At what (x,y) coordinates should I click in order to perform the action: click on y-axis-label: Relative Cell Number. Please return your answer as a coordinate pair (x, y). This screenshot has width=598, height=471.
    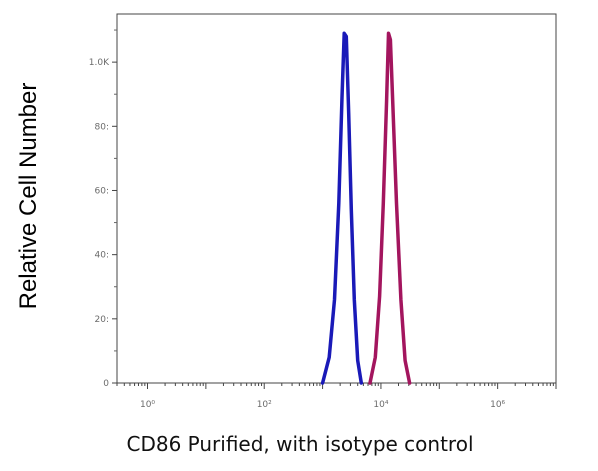
    Looking at the image, I should click on (28, 196).